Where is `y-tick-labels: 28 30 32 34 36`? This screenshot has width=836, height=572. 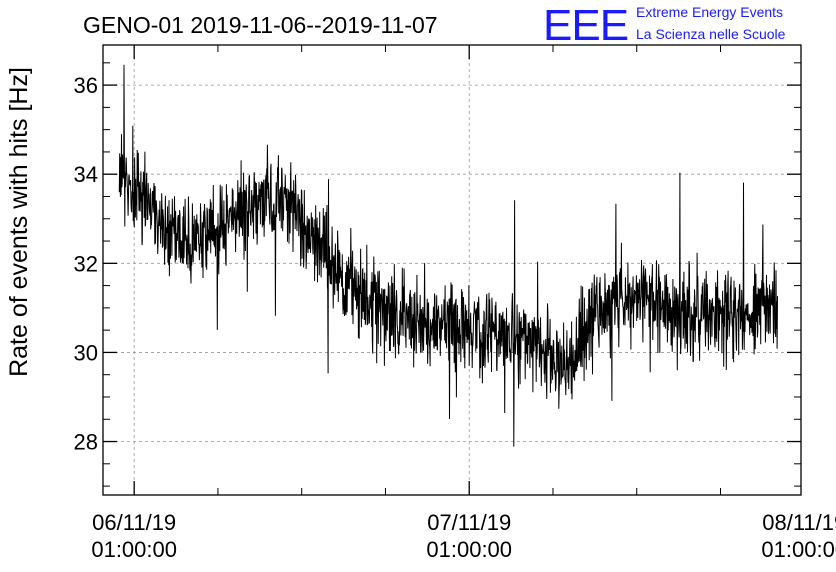
y-tick-labels: 28 30 32 34 36 is located at coordinates (86, 263).